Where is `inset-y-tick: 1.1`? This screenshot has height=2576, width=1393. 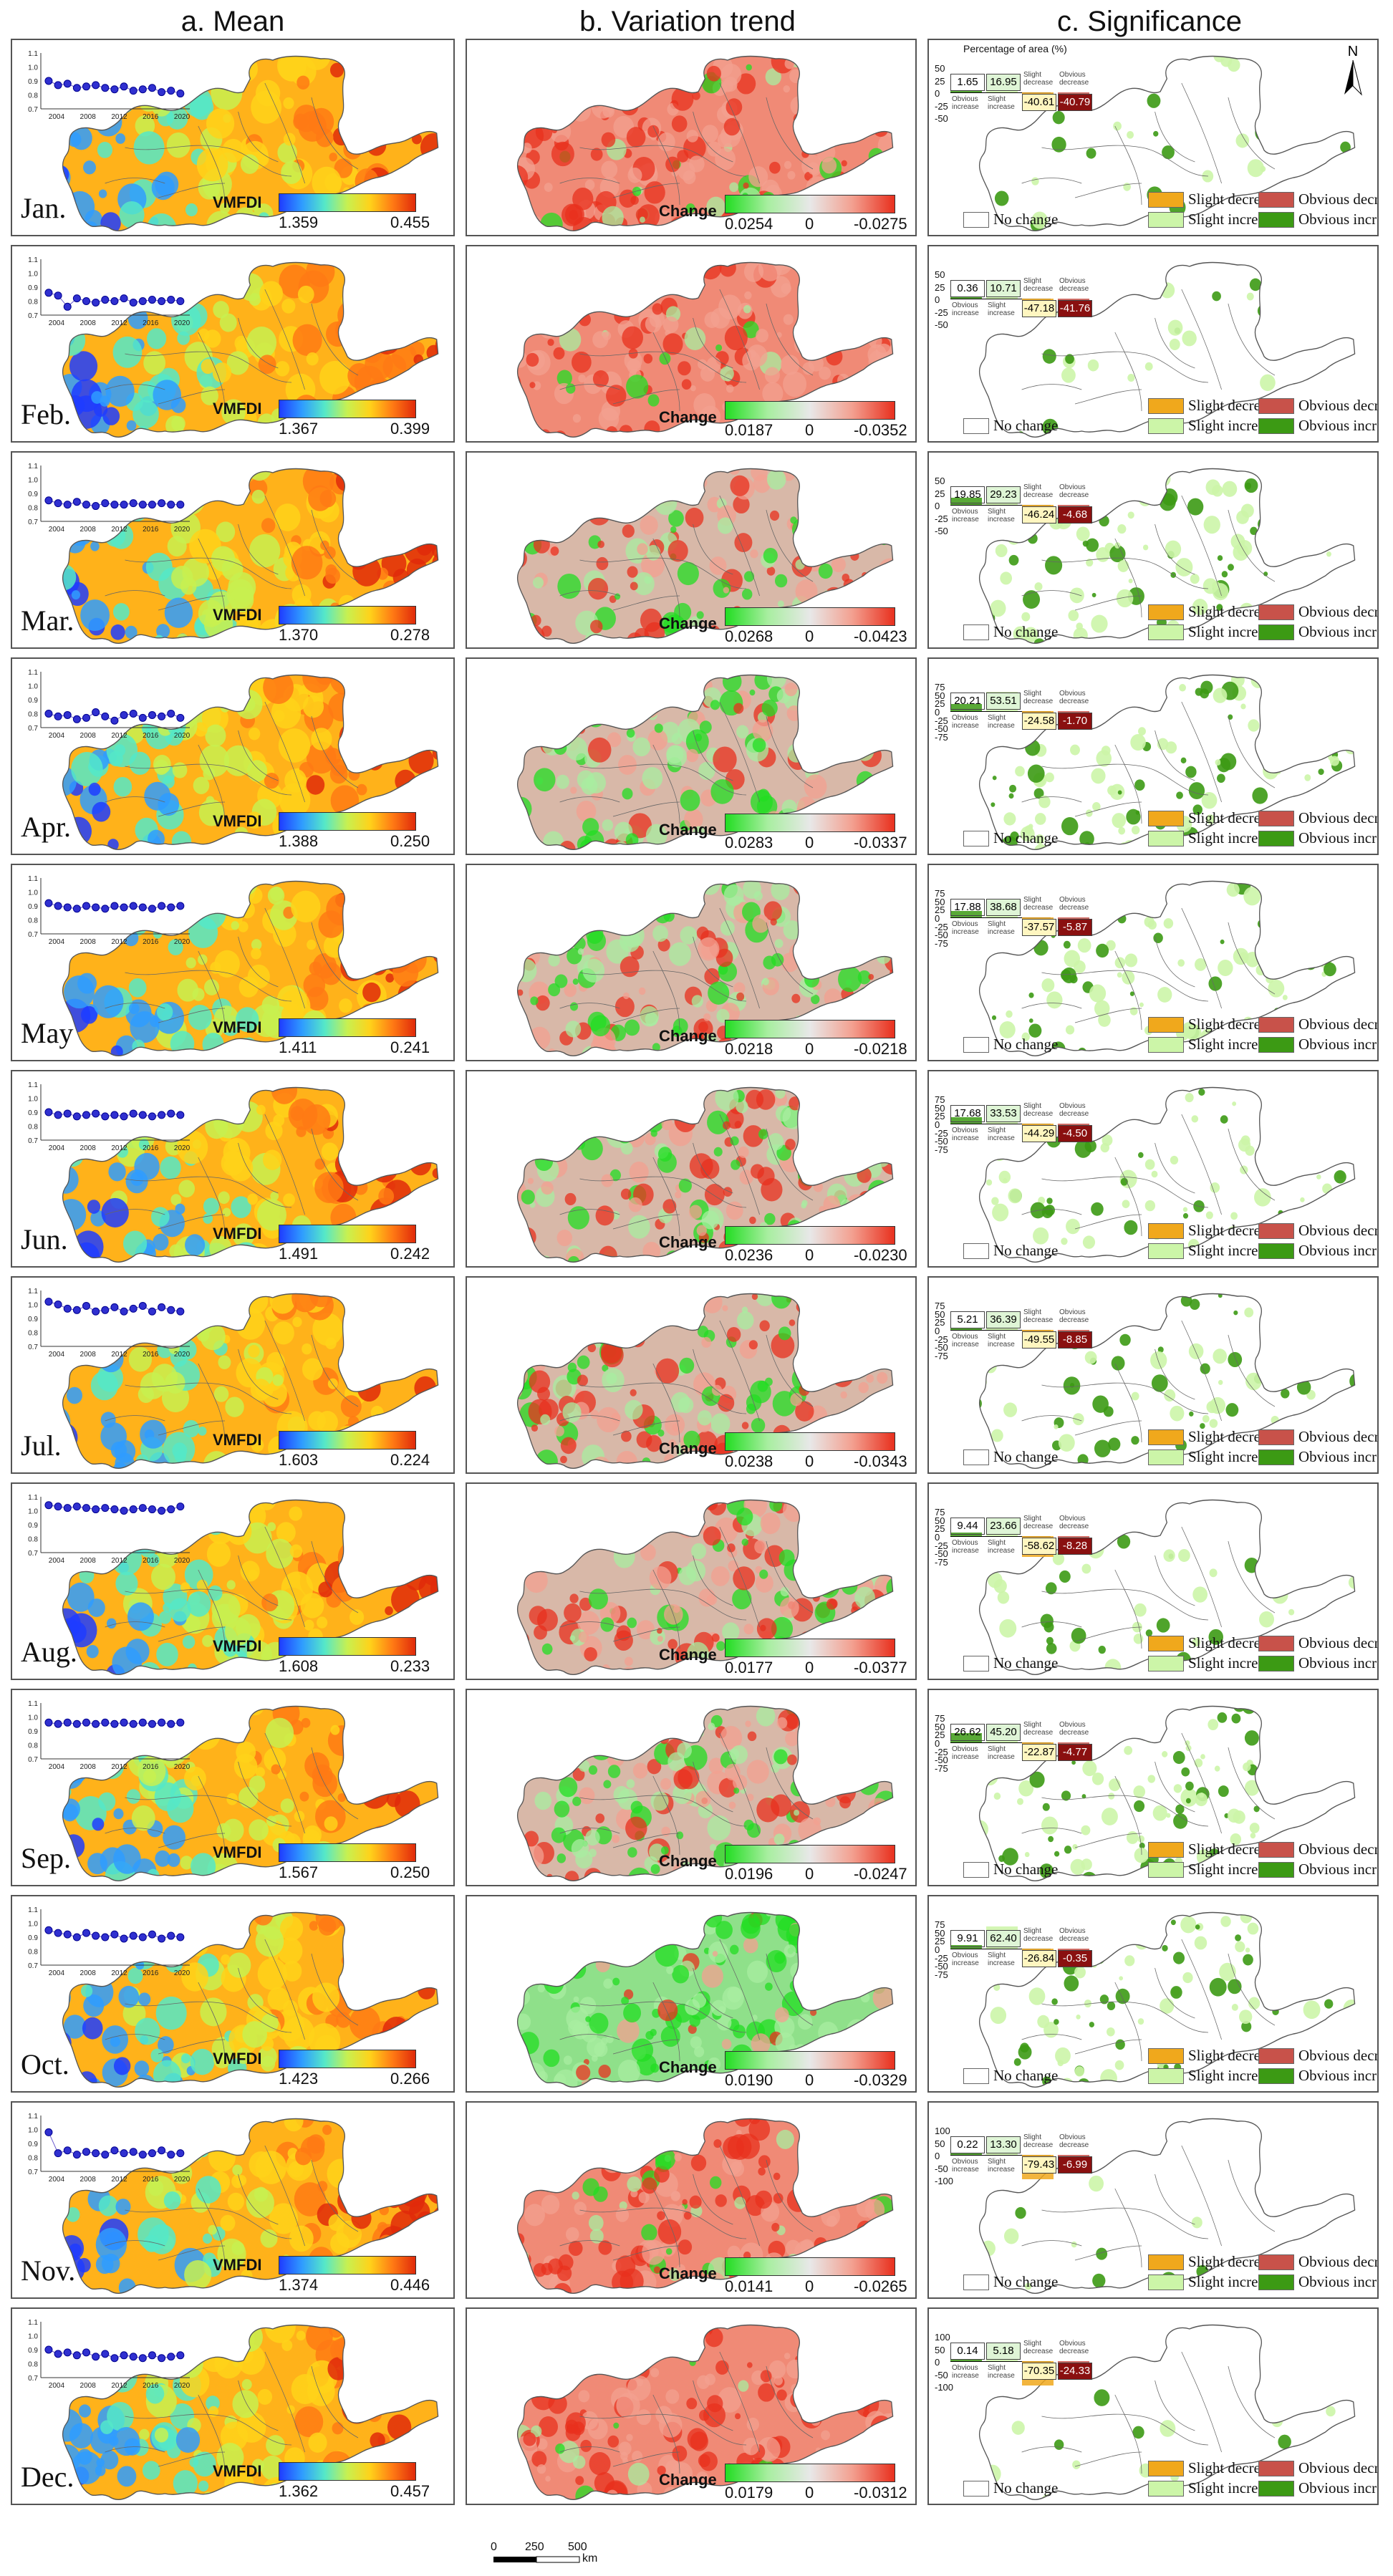
inset-y-tick: 1.1 is located at coordinates (33, 1292).